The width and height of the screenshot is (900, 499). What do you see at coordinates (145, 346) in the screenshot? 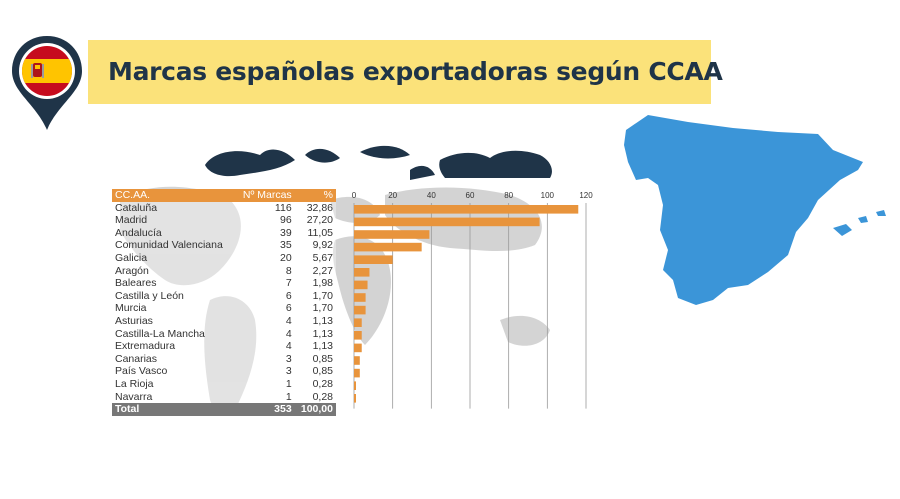
I see `table-cell: Extremadura` at bounding box center [145, 346].